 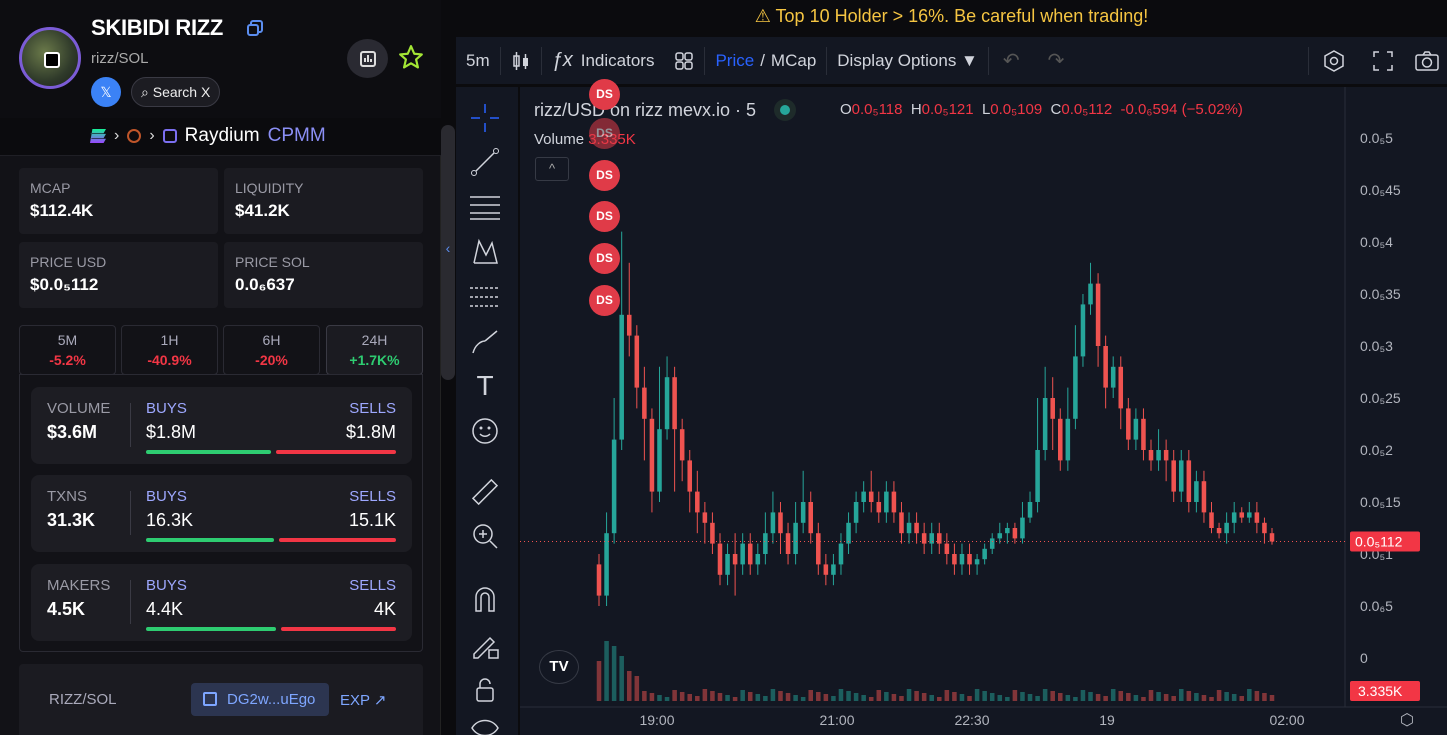 I want to click on timeframe-24h: 24H +1.7K%, so click(x=374, y=350).